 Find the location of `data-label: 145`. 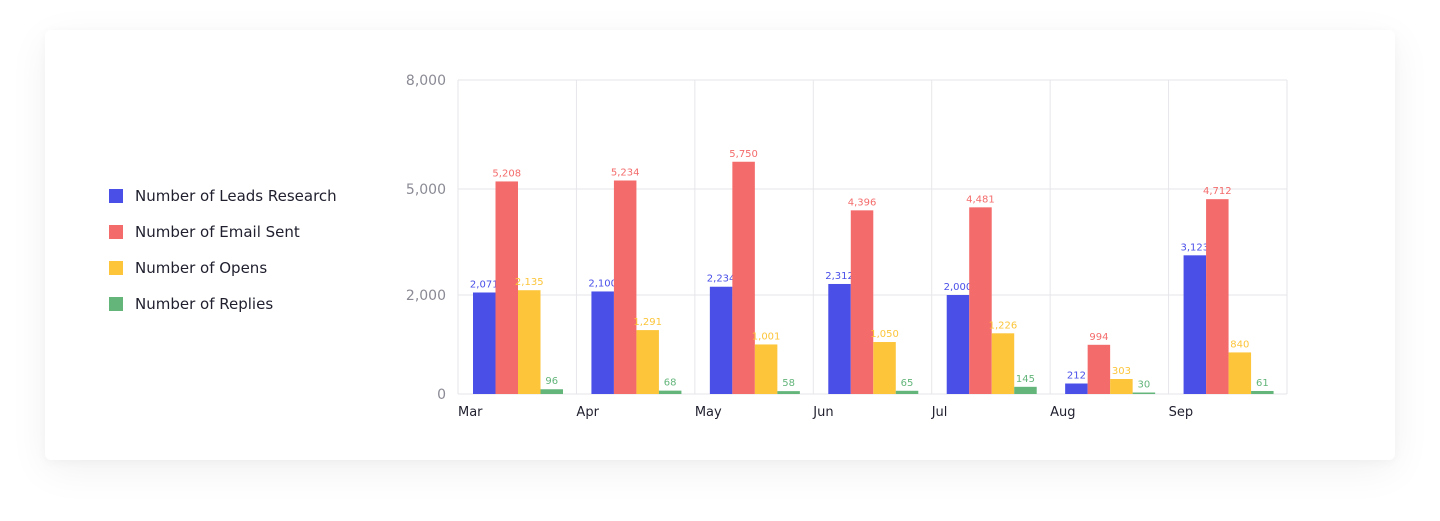

data-label: 145 is located at coordinates (1025, 379).